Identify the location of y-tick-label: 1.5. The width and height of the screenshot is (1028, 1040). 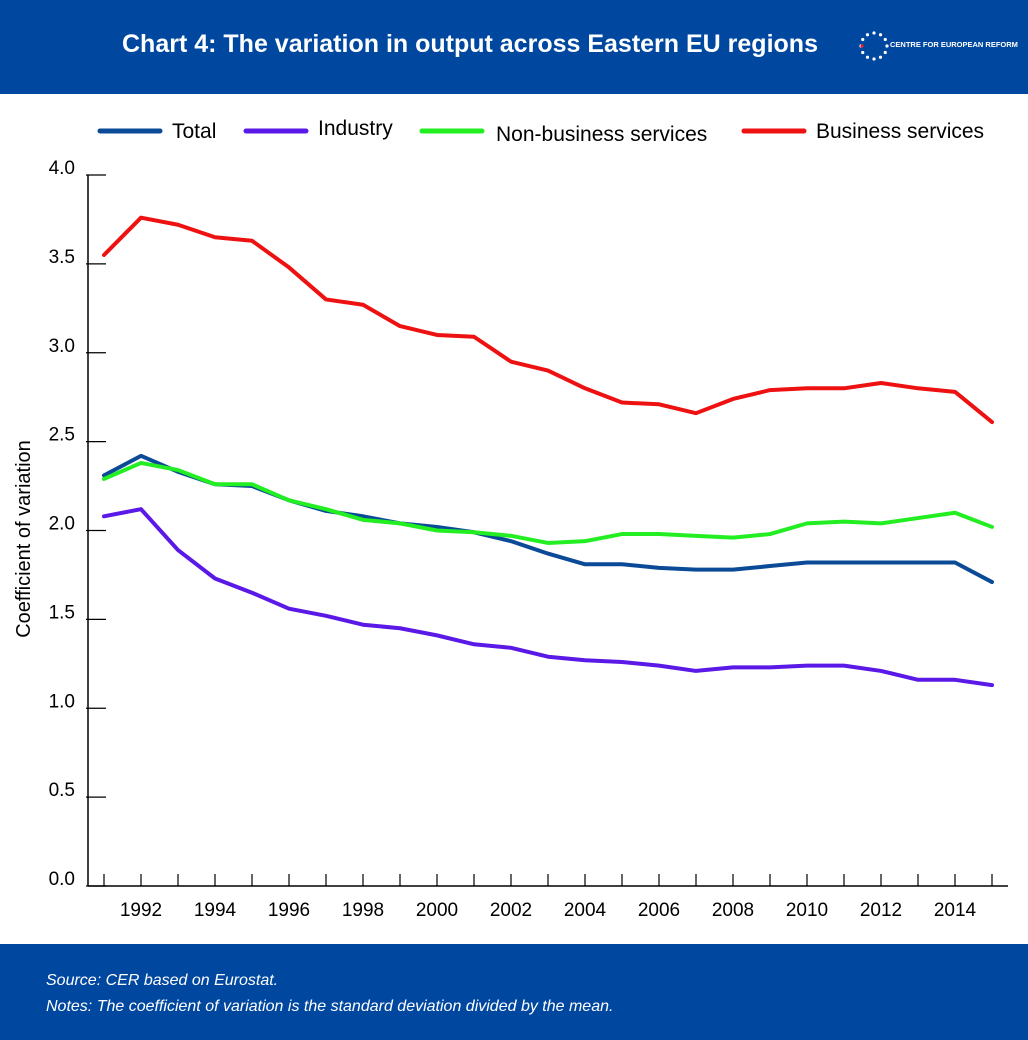
(62, 612).